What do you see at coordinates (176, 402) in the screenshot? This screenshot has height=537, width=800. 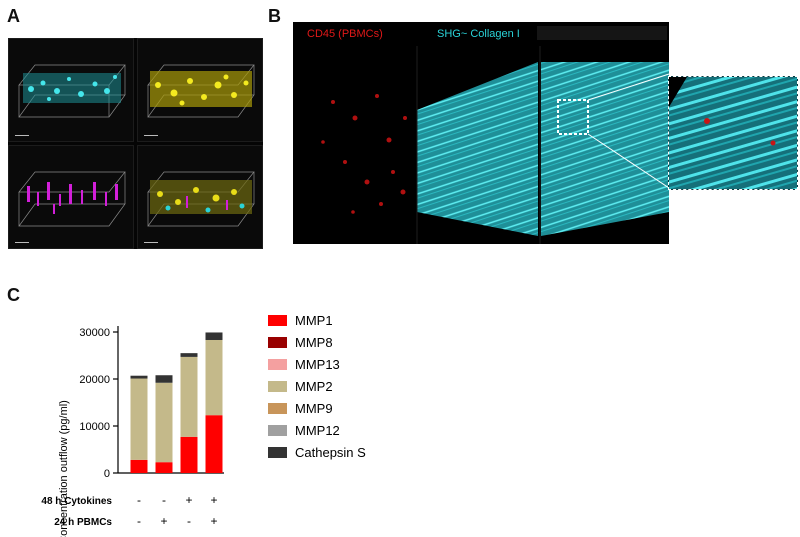 I see `bars-group` at bounding box center [176, 402].